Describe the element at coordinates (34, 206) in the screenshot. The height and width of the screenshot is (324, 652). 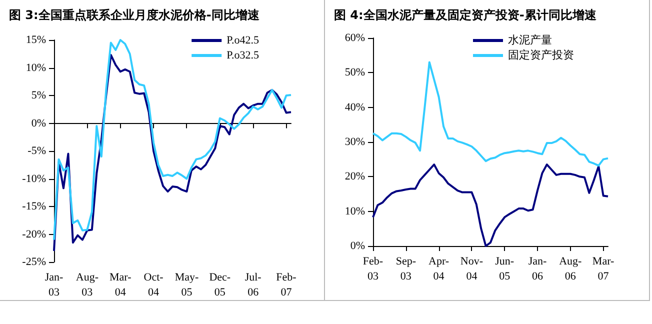
I see `y-tick-label: -15%` at that location.